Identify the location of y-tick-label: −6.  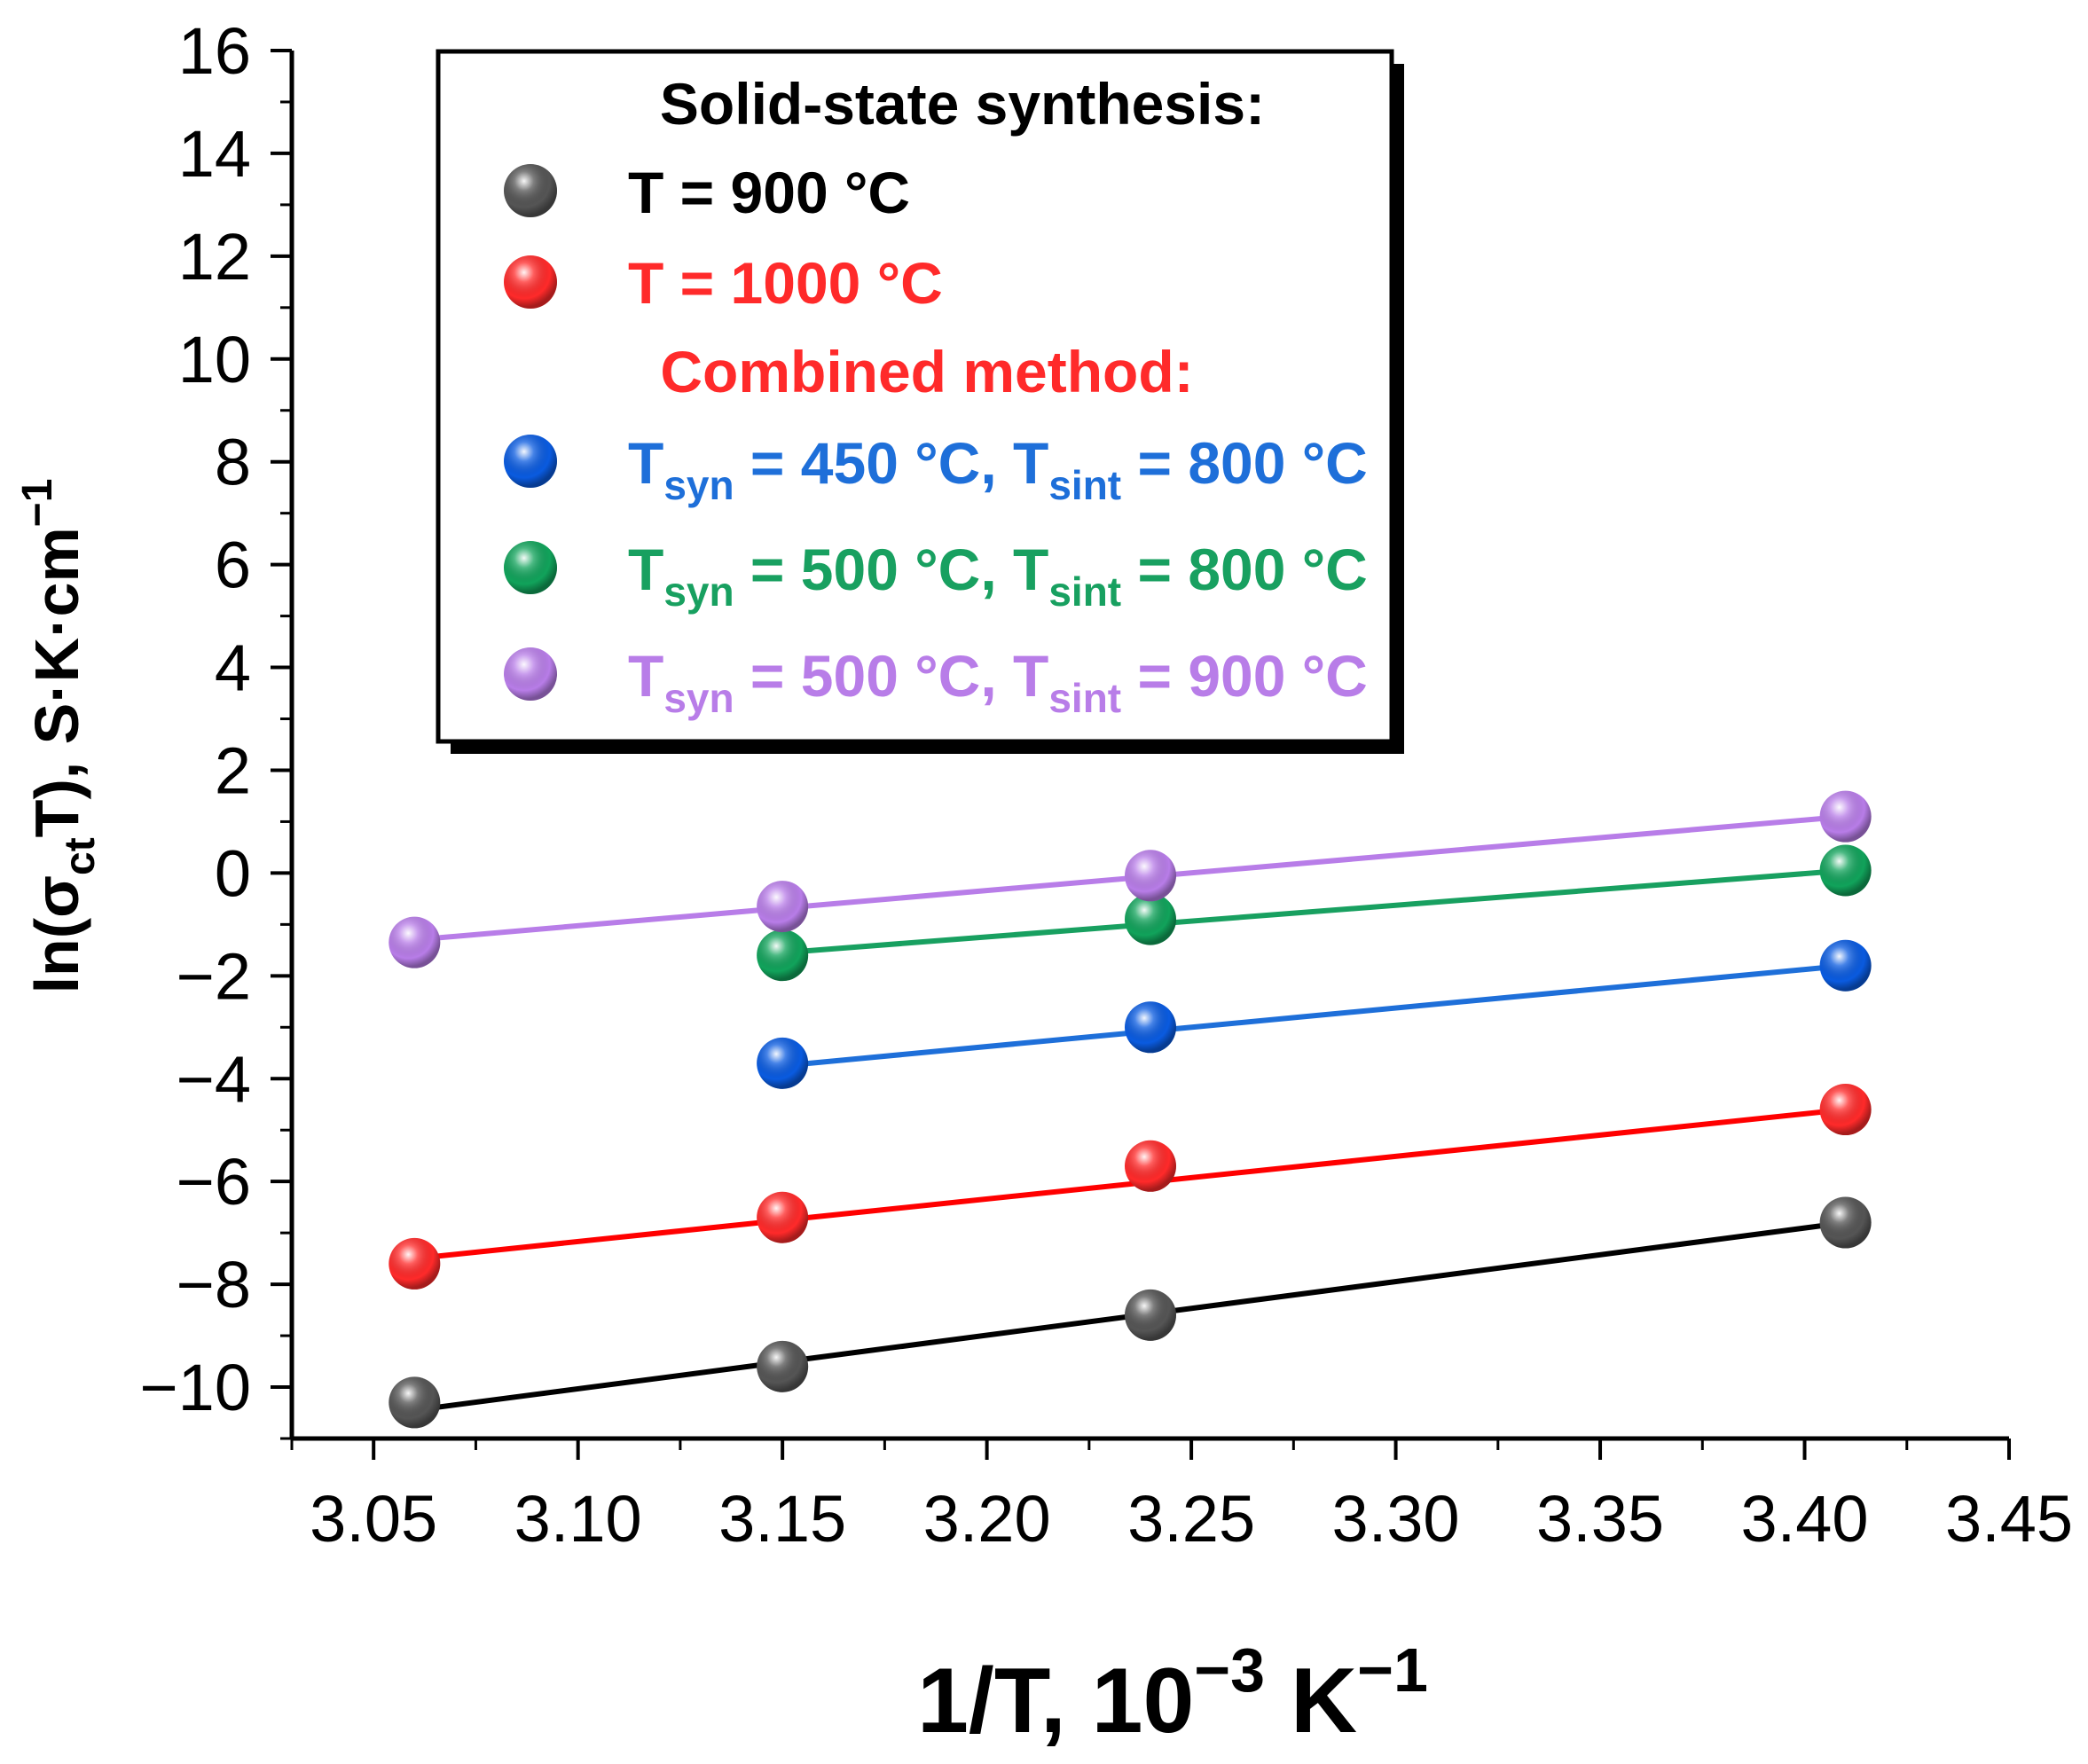
(214, 1182).